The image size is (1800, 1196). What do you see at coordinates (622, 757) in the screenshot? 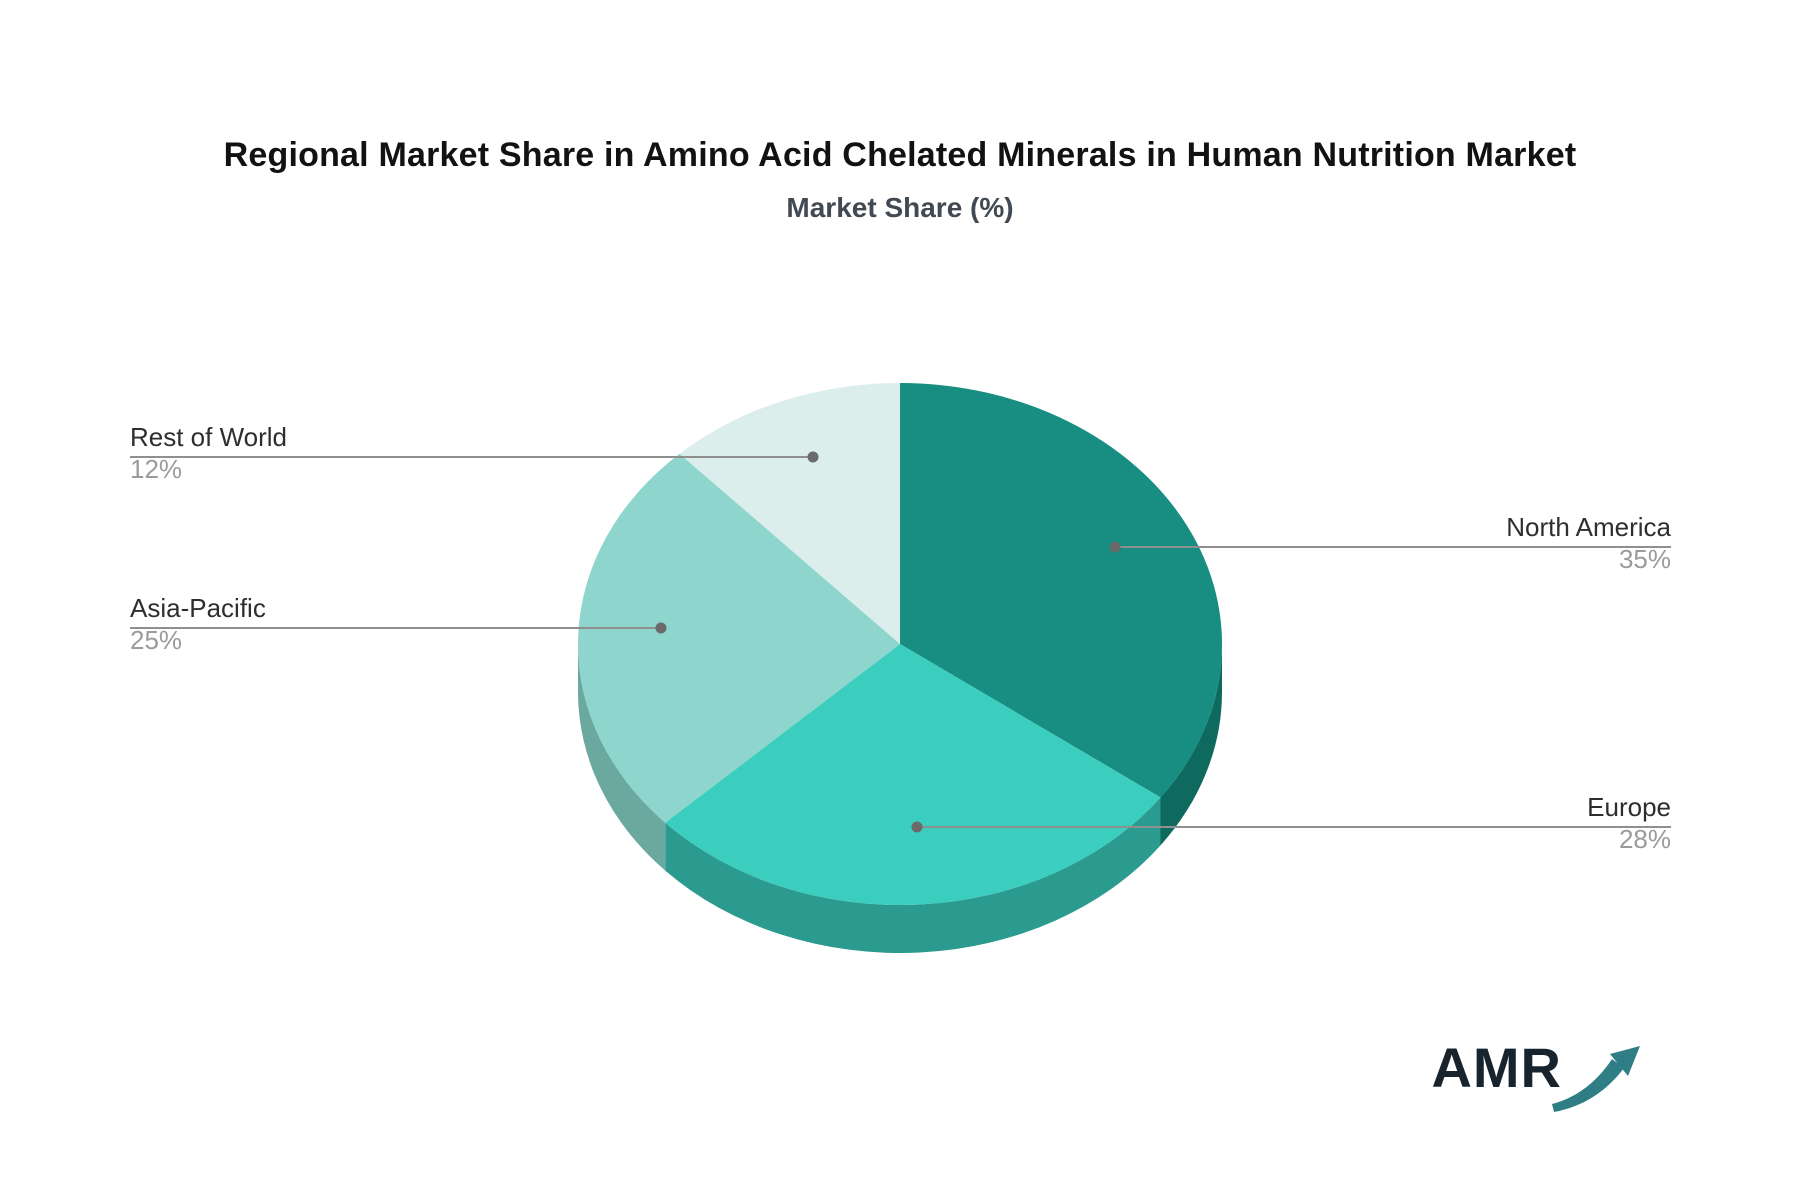
I see `pie-side-asia-pacific` at bounding box center [622, 757].